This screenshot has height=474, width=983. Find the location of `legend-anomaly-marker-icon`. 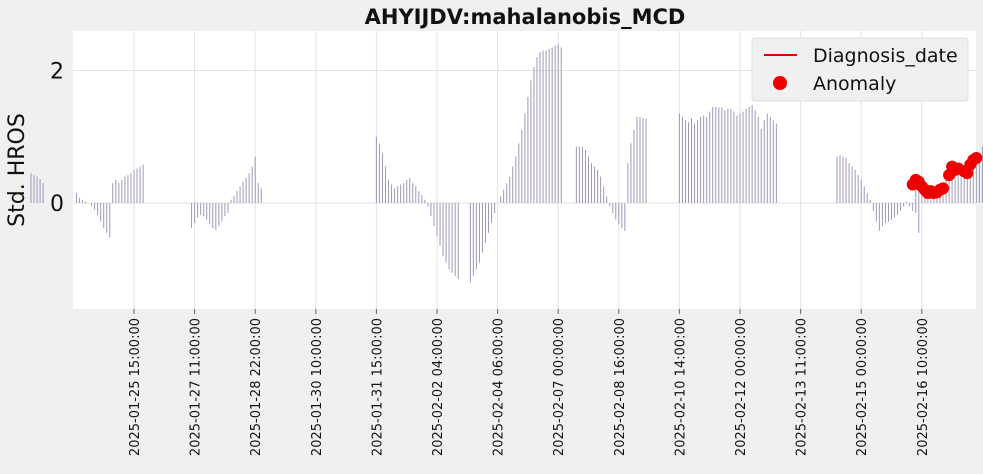

legend-anomaly-marker-icon is located at coordinates (780, 83).